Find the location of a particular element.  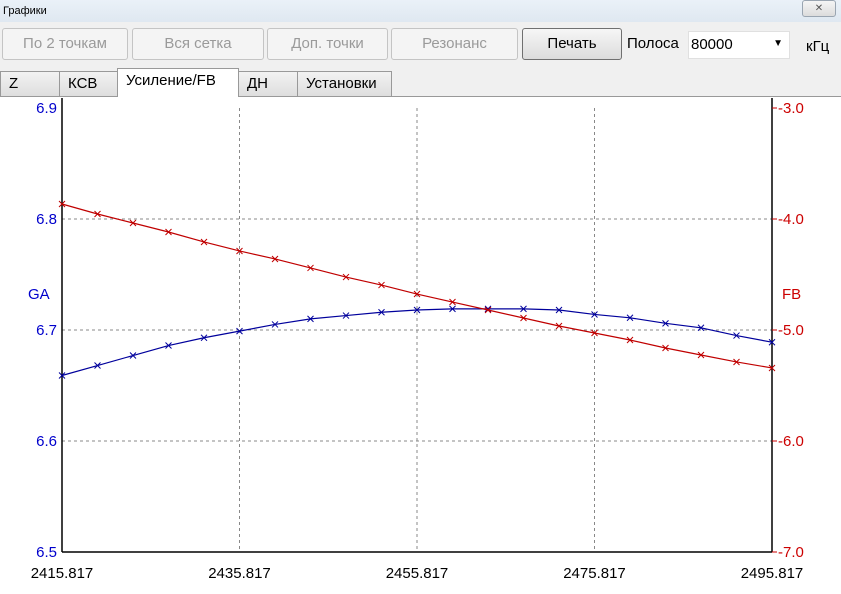

title-bar: Графики ✕ is located at coordinates (420, 11).